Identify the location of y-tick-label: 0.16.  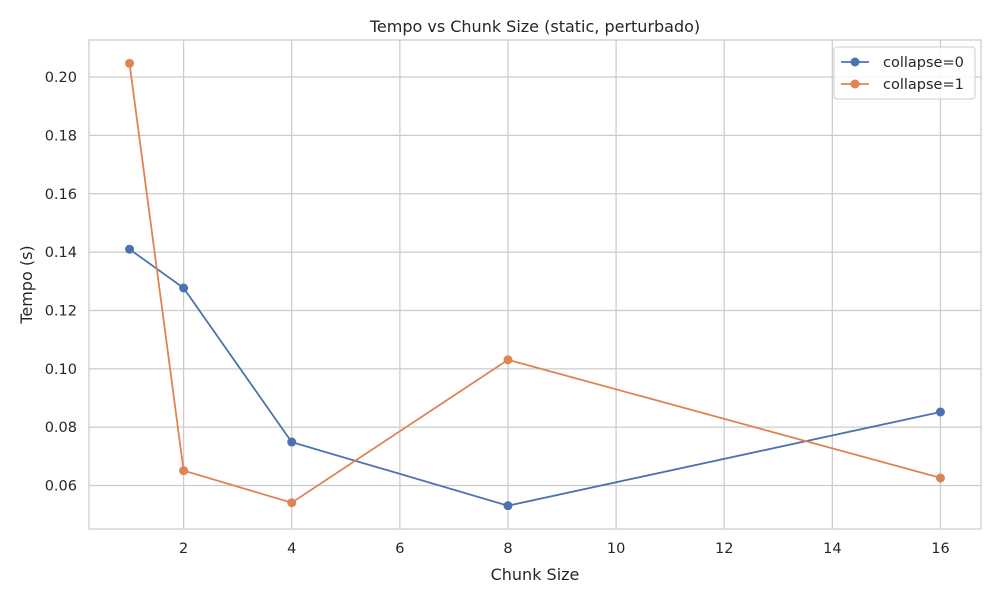
(61, 195).